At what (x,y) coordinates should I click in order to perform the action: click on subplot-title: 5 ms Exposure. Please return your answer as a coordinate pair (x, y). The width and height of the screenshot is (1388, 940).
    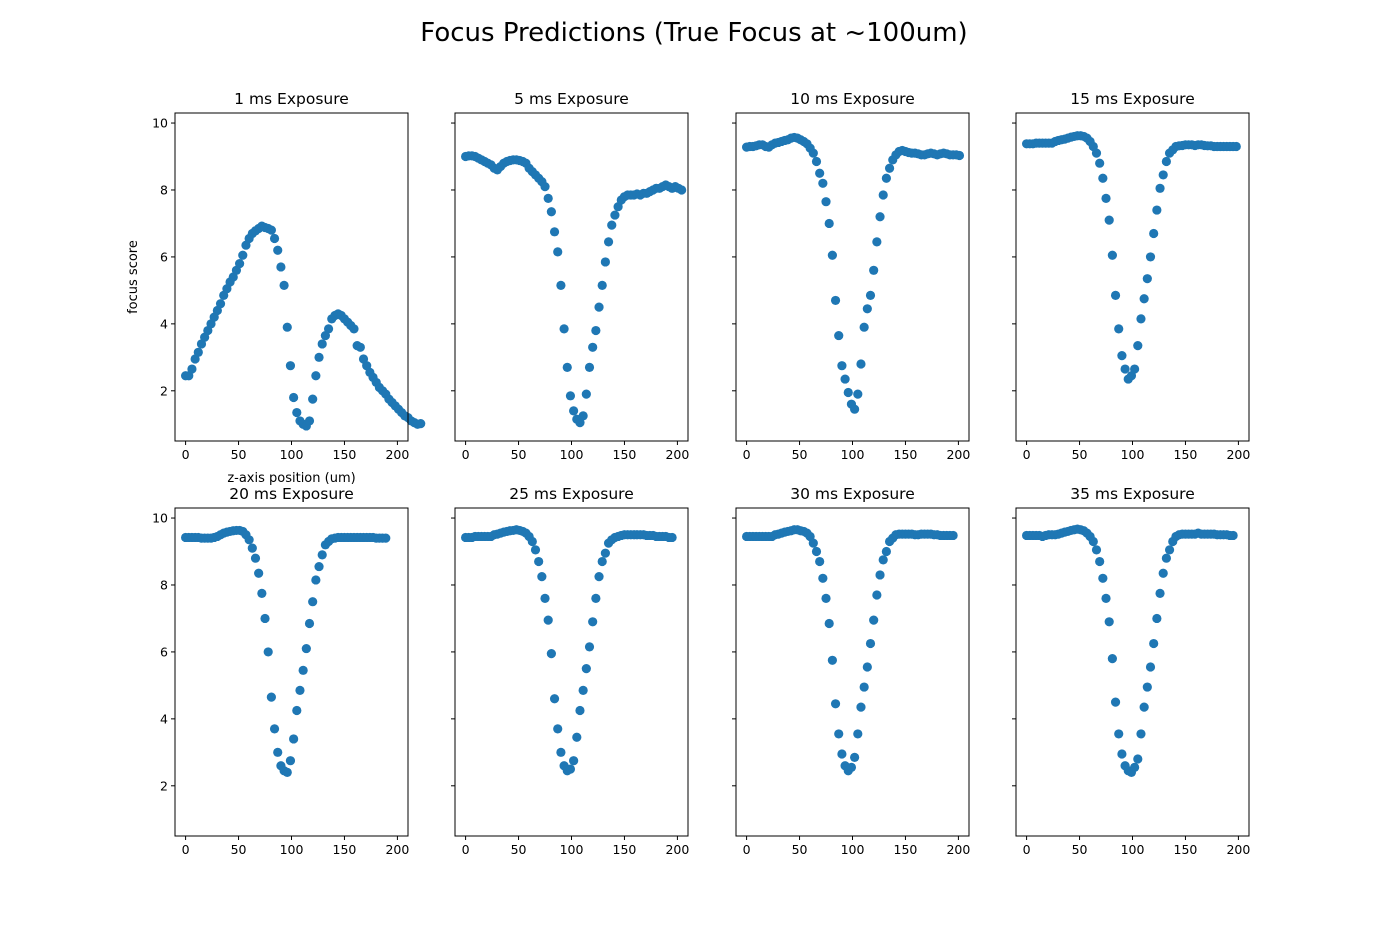
    Looking at the image, I should click on (571, 99).